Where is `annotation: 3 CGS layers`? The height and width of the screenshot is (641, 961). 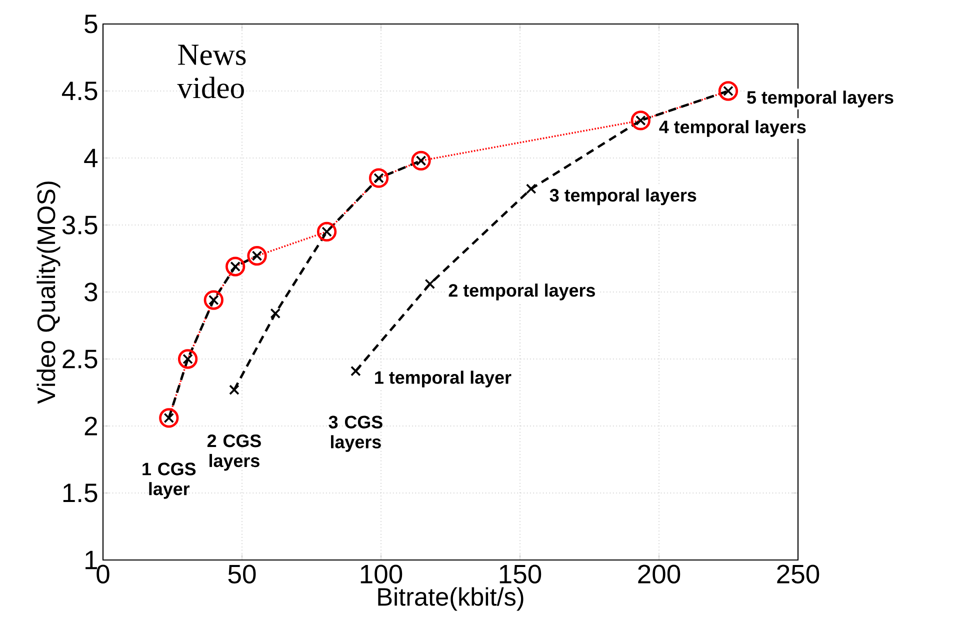 annotation: 3 CGS layers is located at coordinates (355, 434).